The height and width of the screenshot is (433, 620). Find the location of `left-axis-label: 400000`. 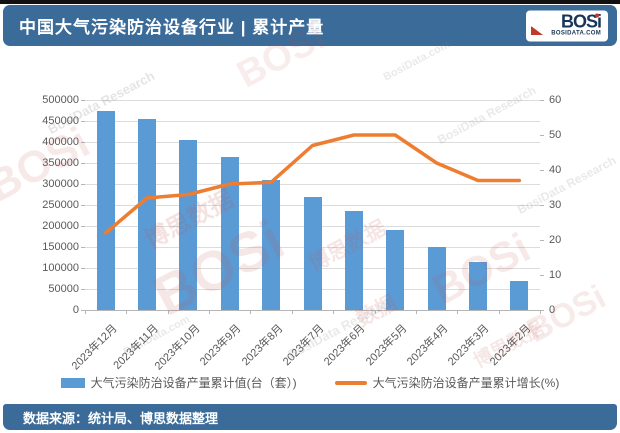

left-axis-label: 400000 is located at coordinates (60, 142).